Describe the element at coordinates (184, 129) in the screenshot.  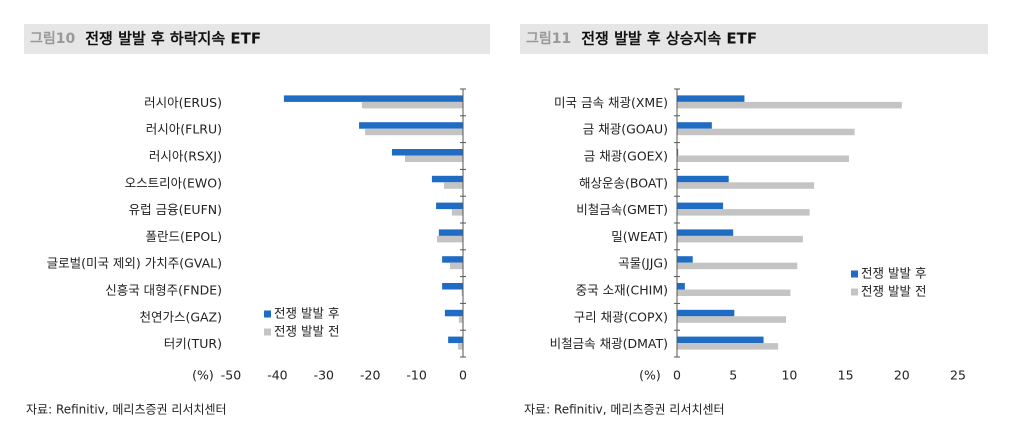
I see `y-tick-label: 러시아(FLRU)` at that location.